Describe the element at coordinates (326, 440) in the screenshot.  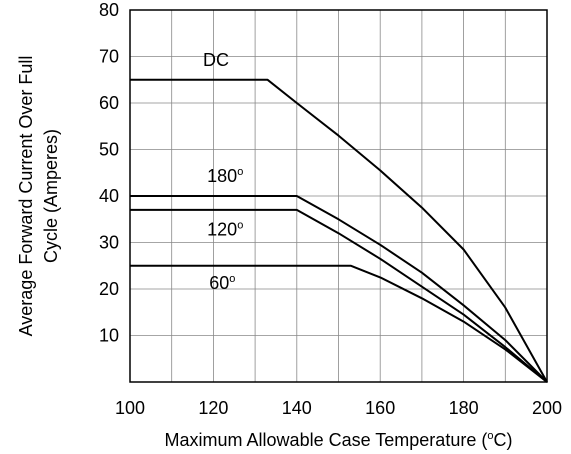
I see `x-axis-title-main: Maximum Allowable Case Temperature (` at that location.